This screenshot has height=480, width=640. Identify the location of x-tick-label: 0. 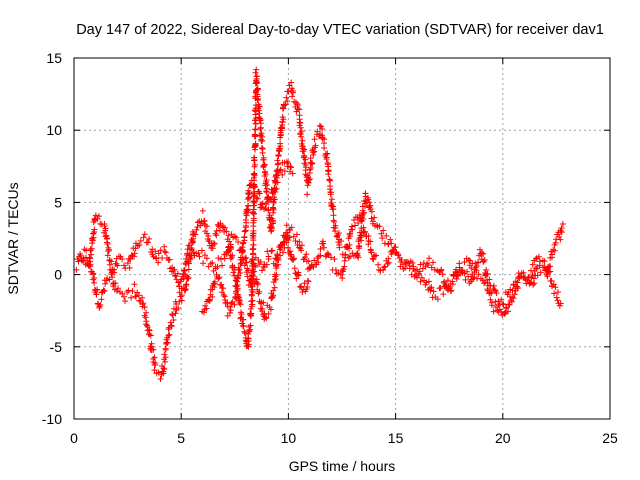
(74, 438).